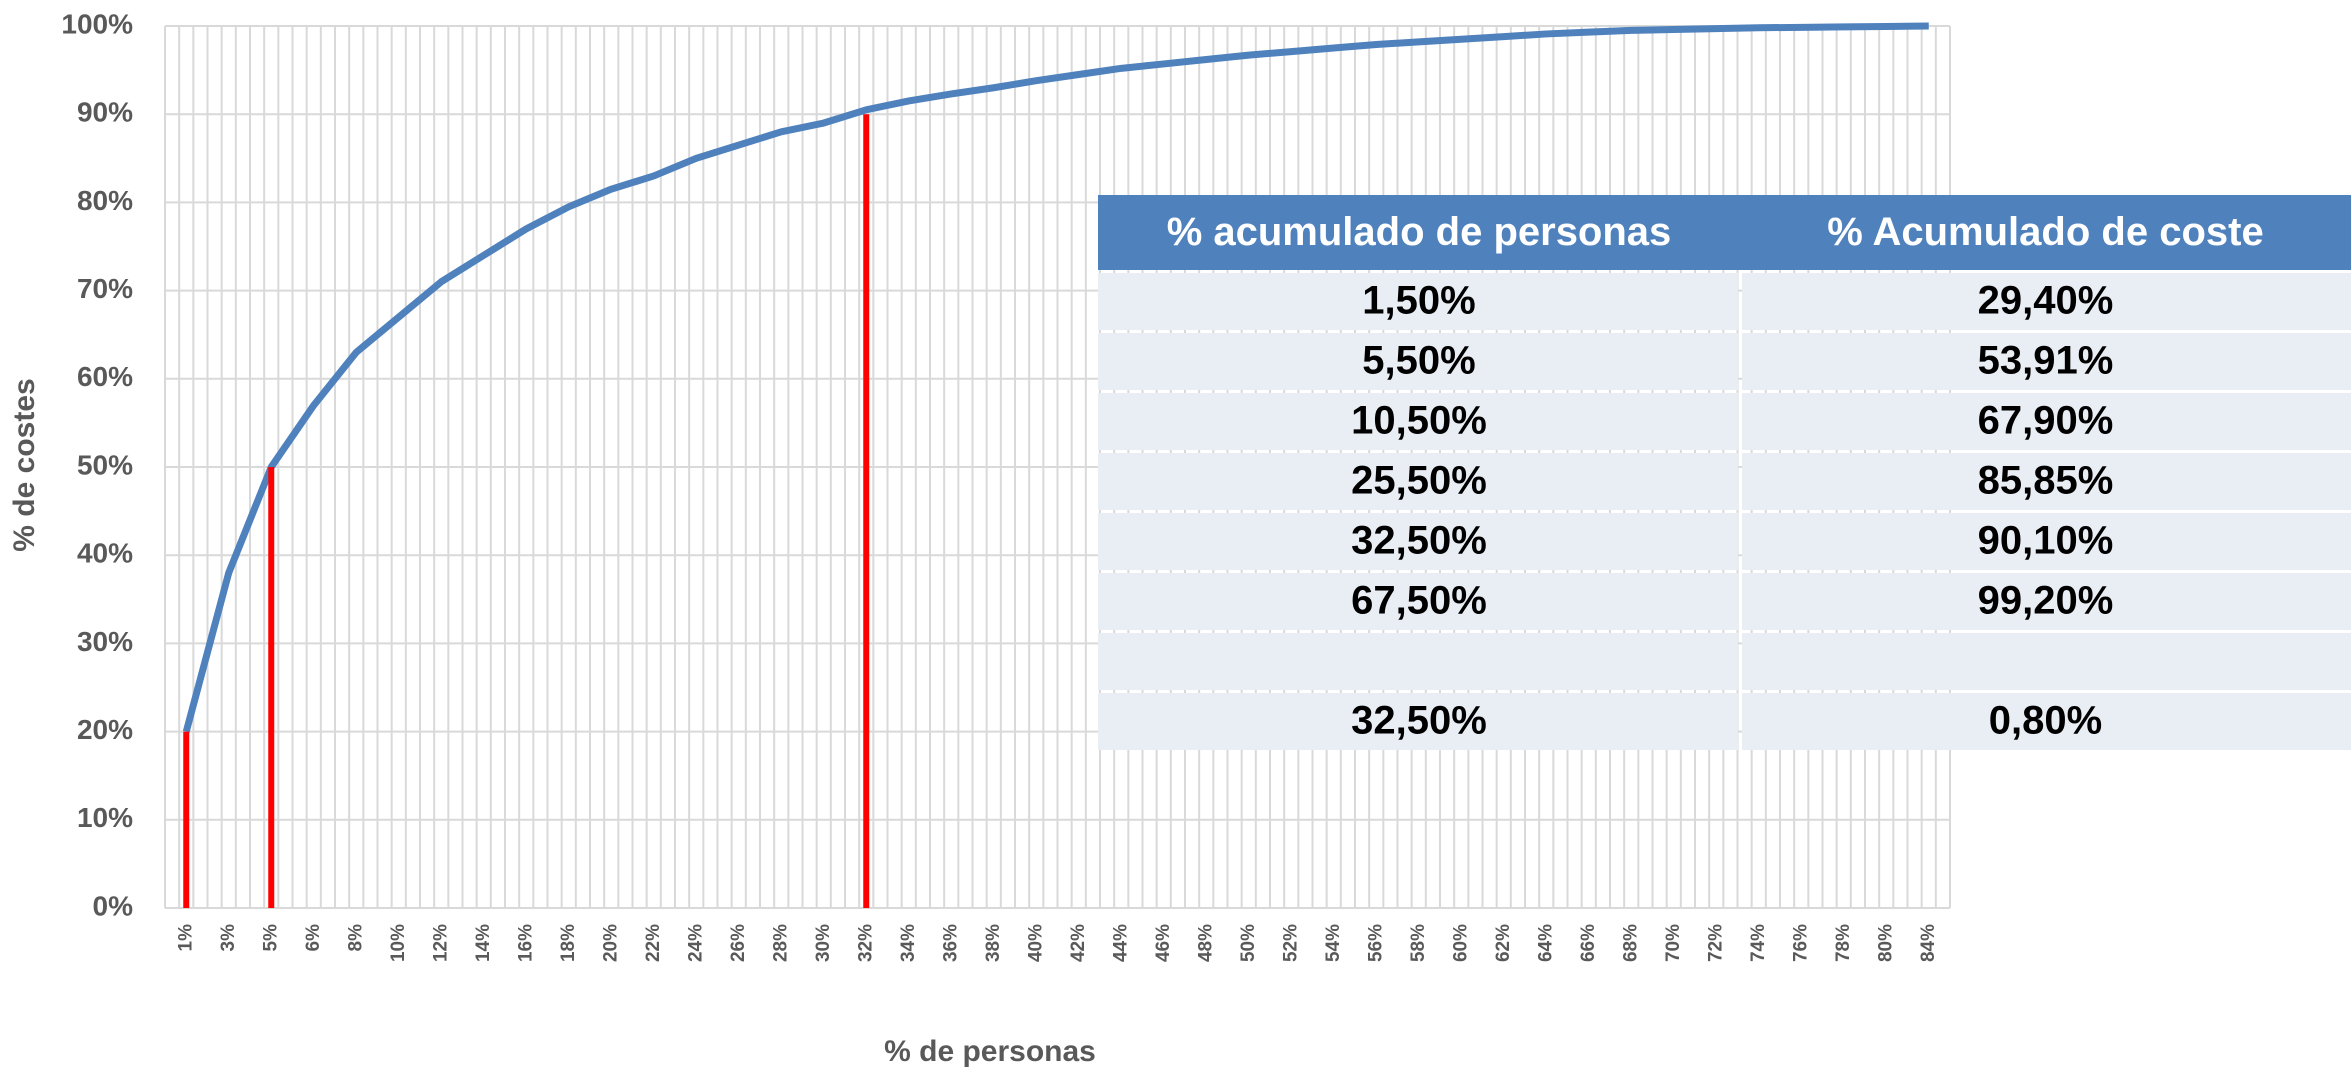 The width and height of the screenshot is (2351, 1075). I want to click on table-cell-text: 99,20%, so click(2046, 601).